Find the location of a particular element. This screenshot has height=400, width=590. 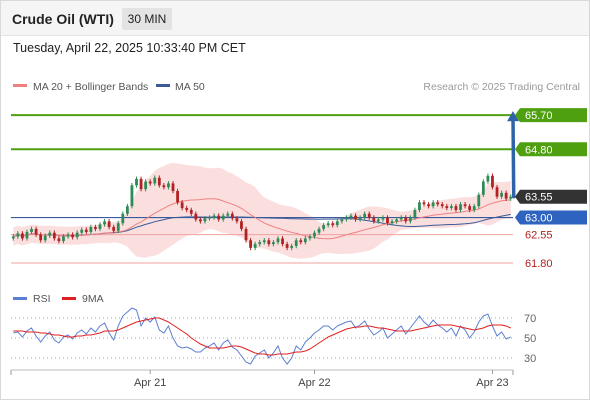

ma20-legend-swatch is located at coordinates (20, 85).